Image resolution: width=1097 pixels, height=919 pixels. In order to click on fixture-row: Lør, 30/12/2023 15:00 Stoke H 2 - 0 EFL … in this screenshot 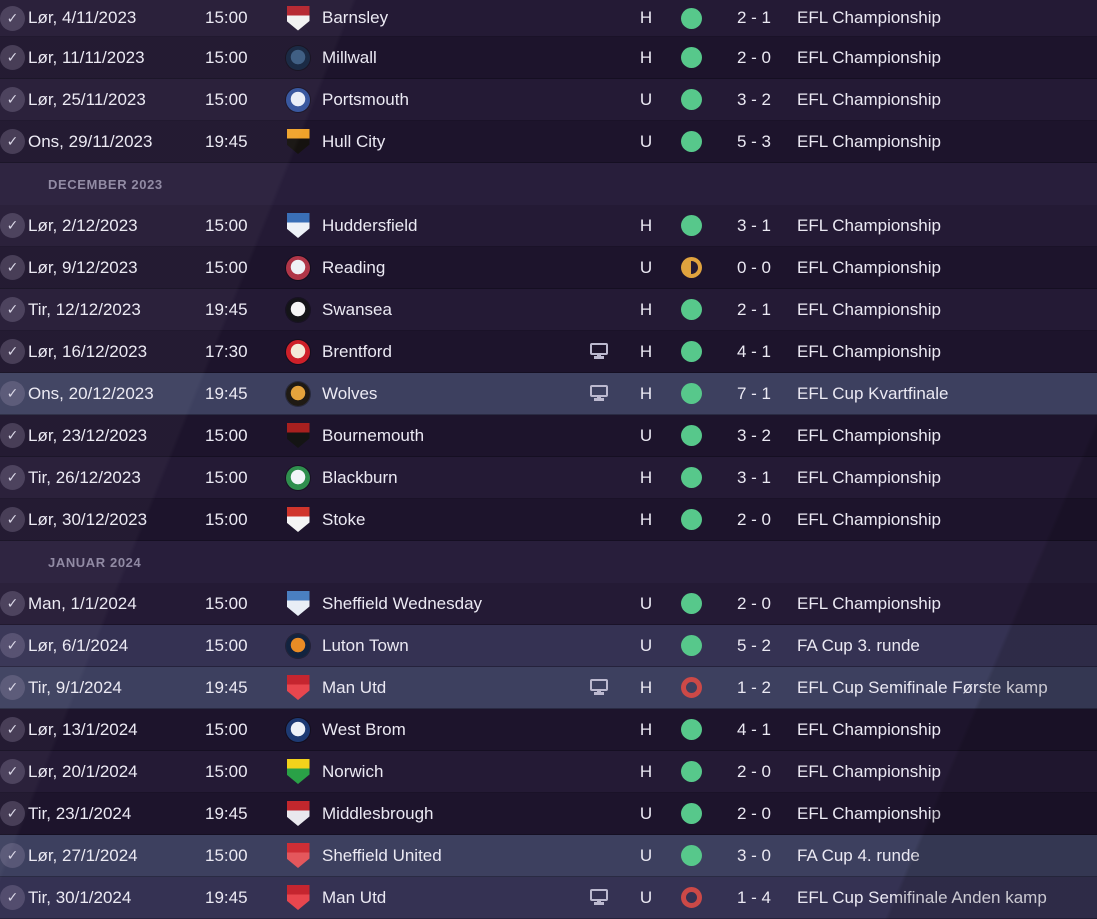, I will do `click(548, 520)`.